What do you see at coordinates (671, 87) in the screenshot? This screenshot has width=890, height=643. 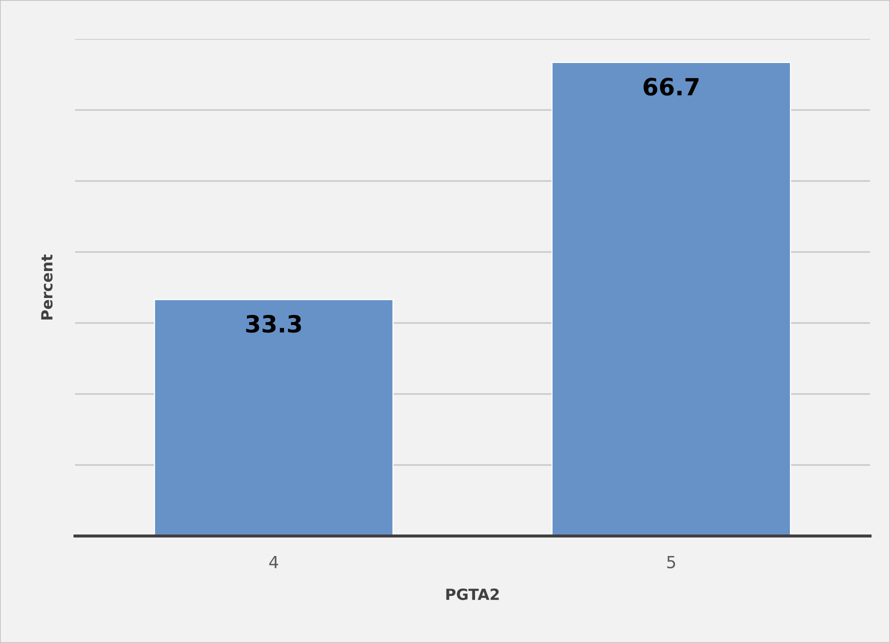 I see `data-label: 66.7` at bounding box center [671, 87].